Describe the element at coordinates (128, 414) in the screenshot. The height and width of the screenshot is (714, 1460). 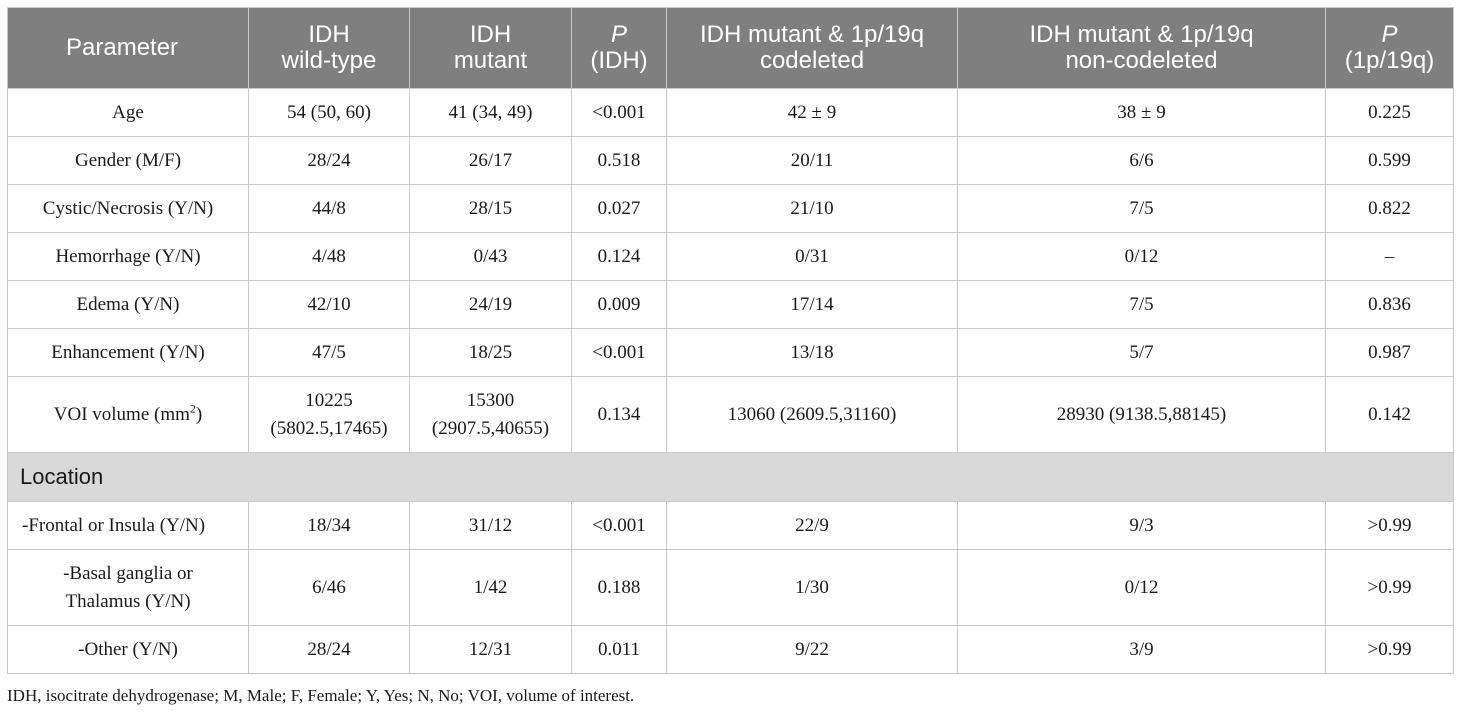
I see `cell-parameter: VOI volume (mm2)` at that location.